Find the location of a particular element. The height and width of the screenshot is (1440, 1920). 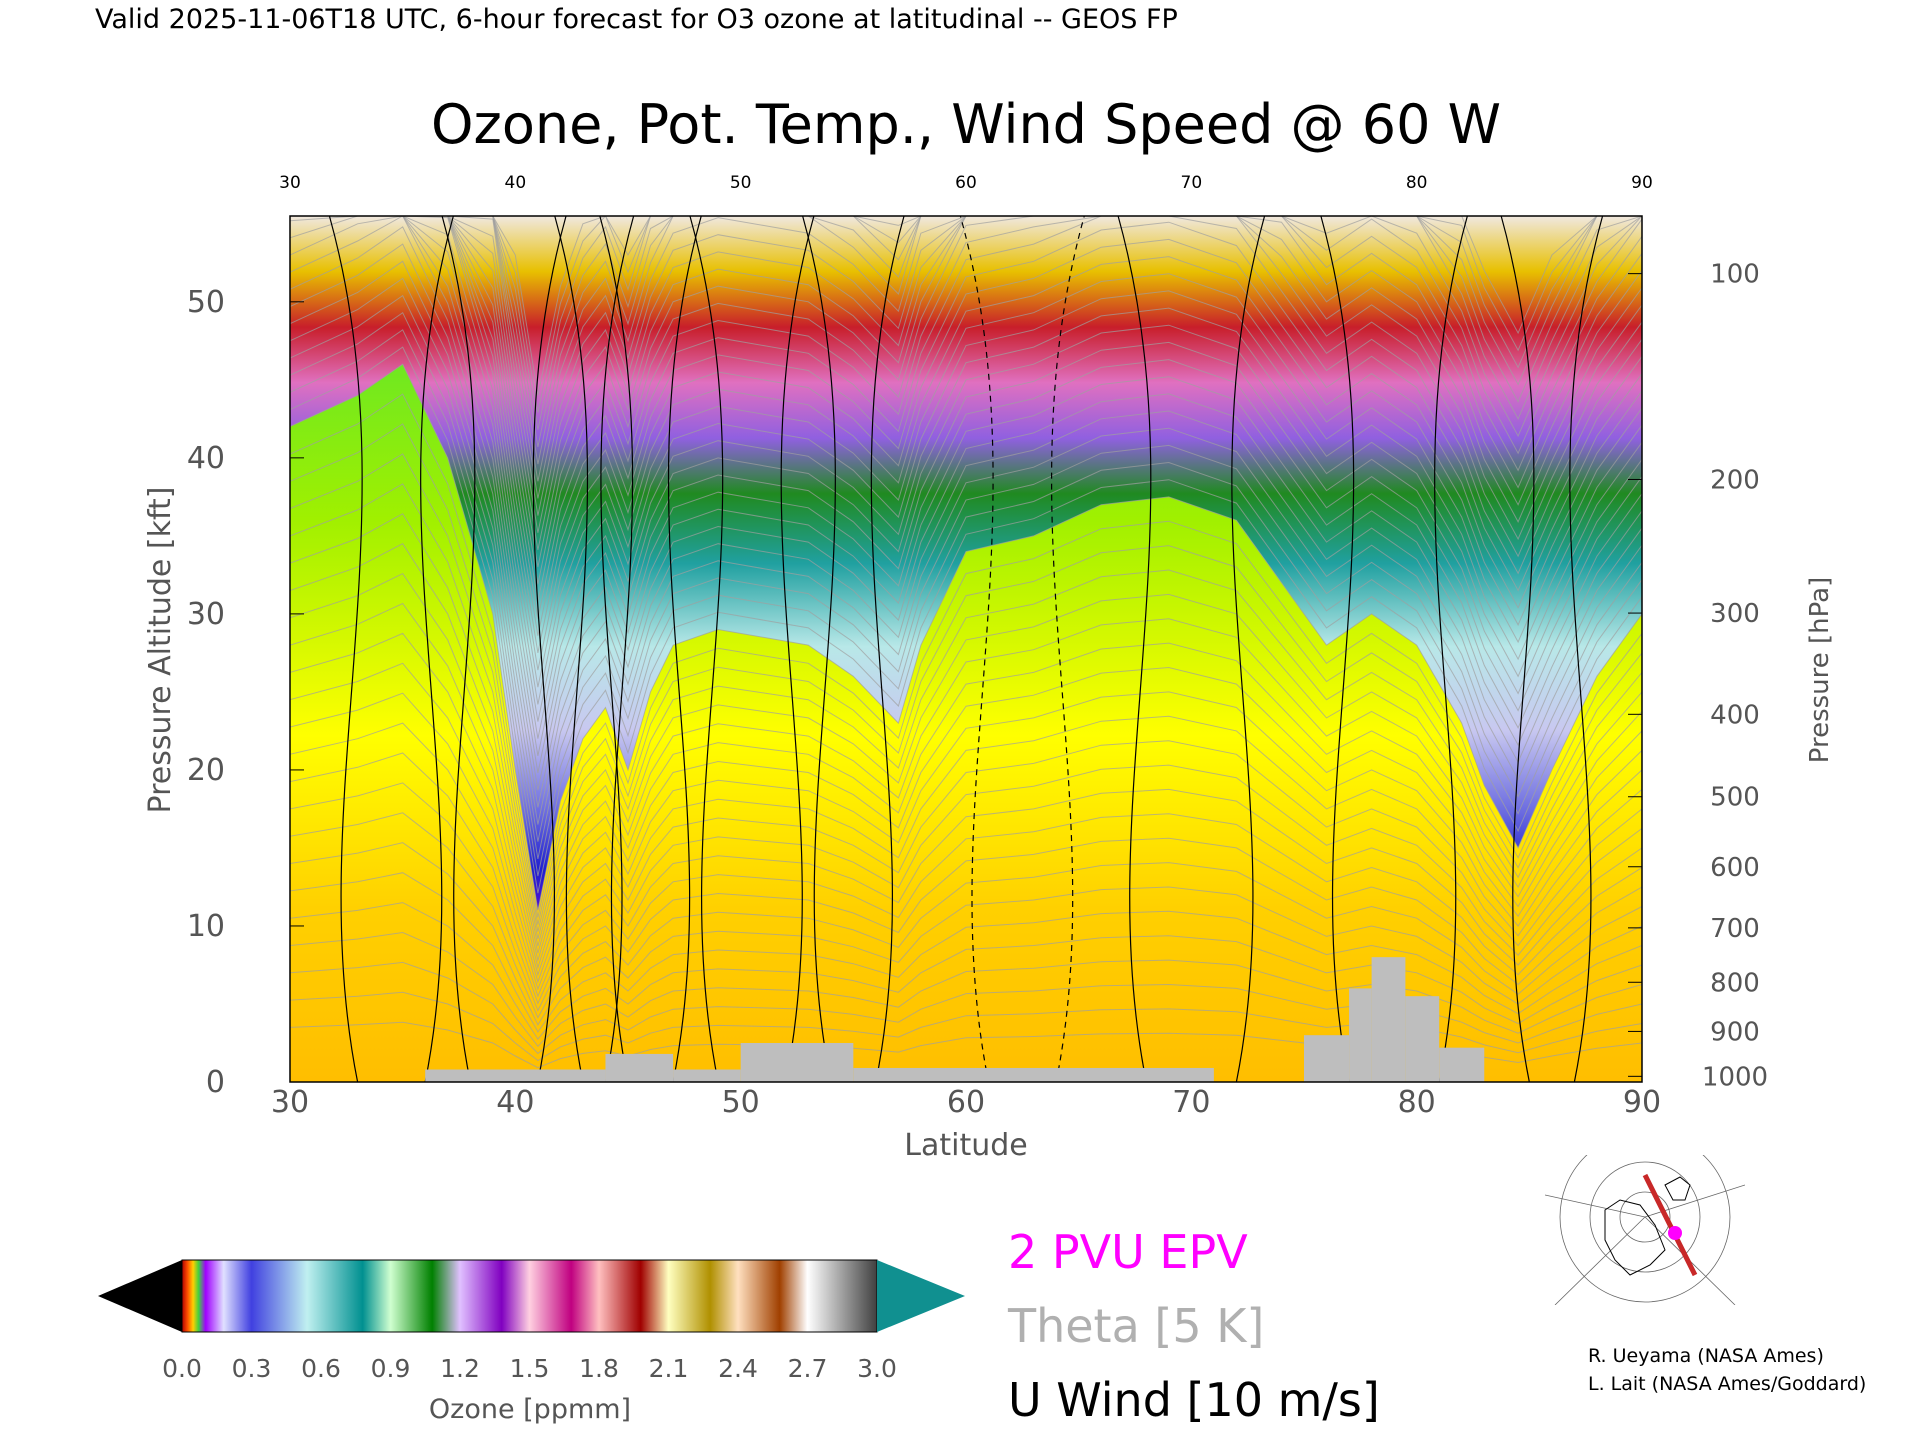

pressure-tick-label: 800 is located at coordinates (1735, 983).